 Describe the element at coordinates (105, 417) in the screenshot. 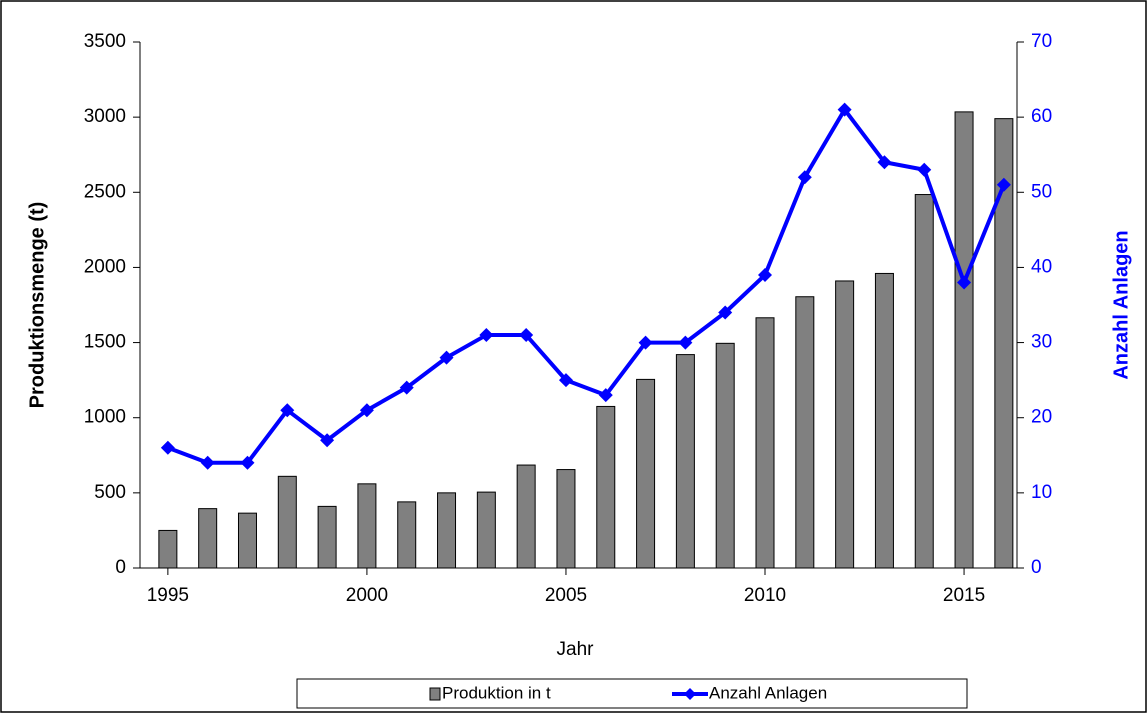

I see `y-tick-label: 1000` at that location.